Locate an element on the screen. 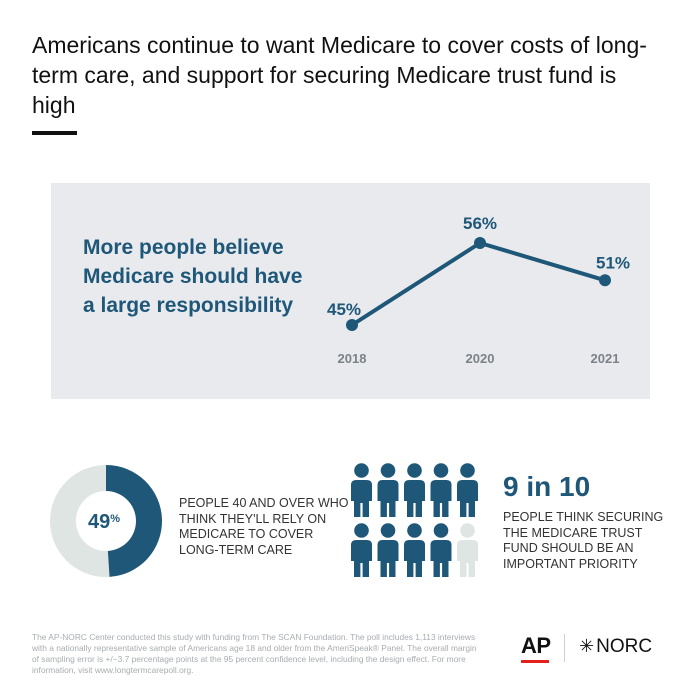 This screenshot has width=700, height=700. x-tick-label: 2020 is located at coordinates (480, 358).